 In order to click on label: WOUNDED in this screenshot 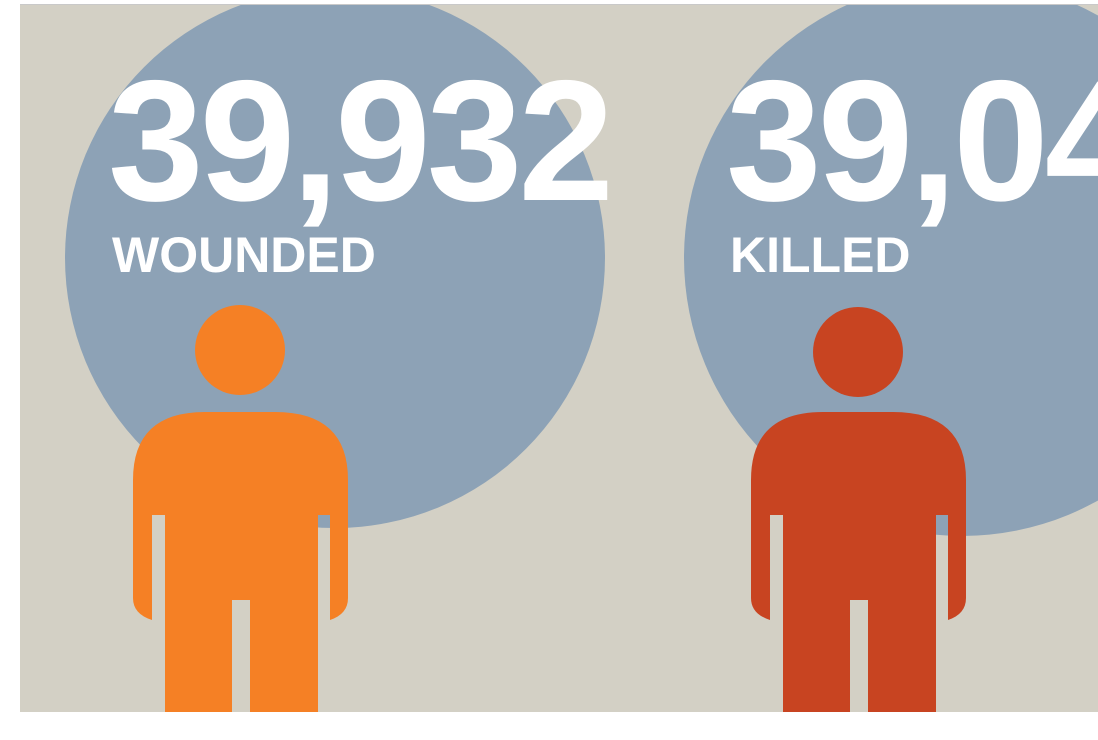, I will do `click(244, 255)`.